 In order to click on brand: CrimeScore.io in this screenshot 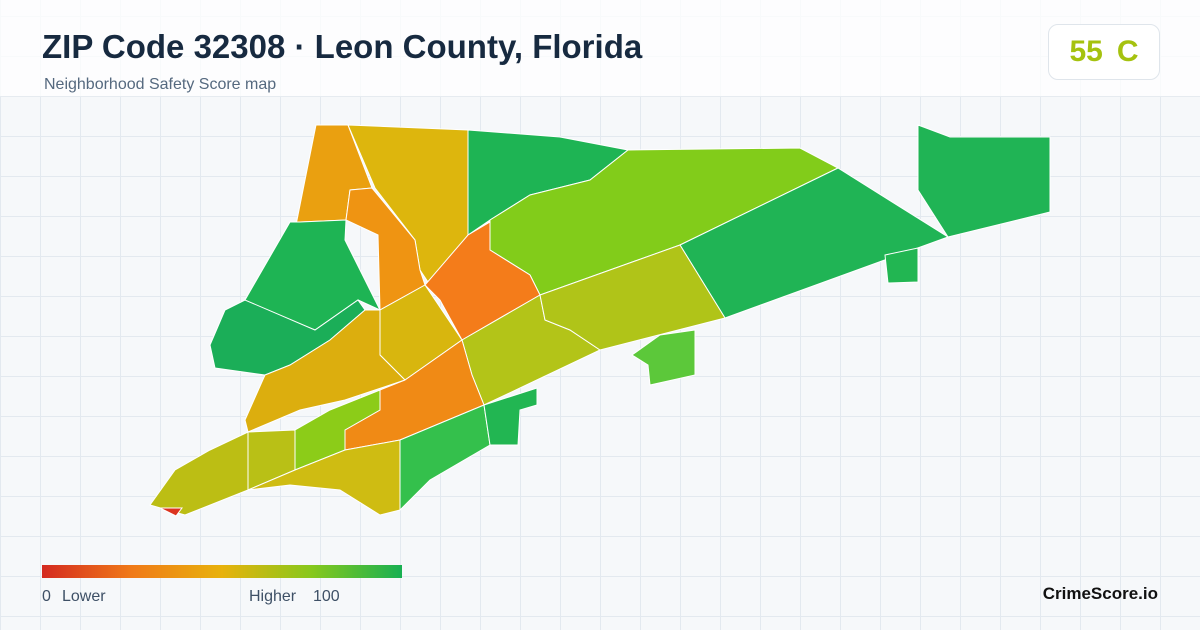, I will do `click(1100, 593)`.